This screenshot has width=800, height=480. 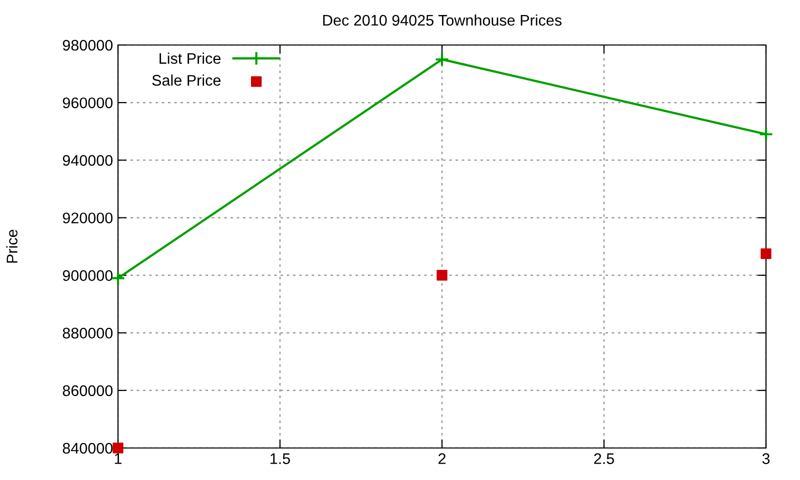 I want to click on y-tick-label: 840000, so click(x=87, y=448).